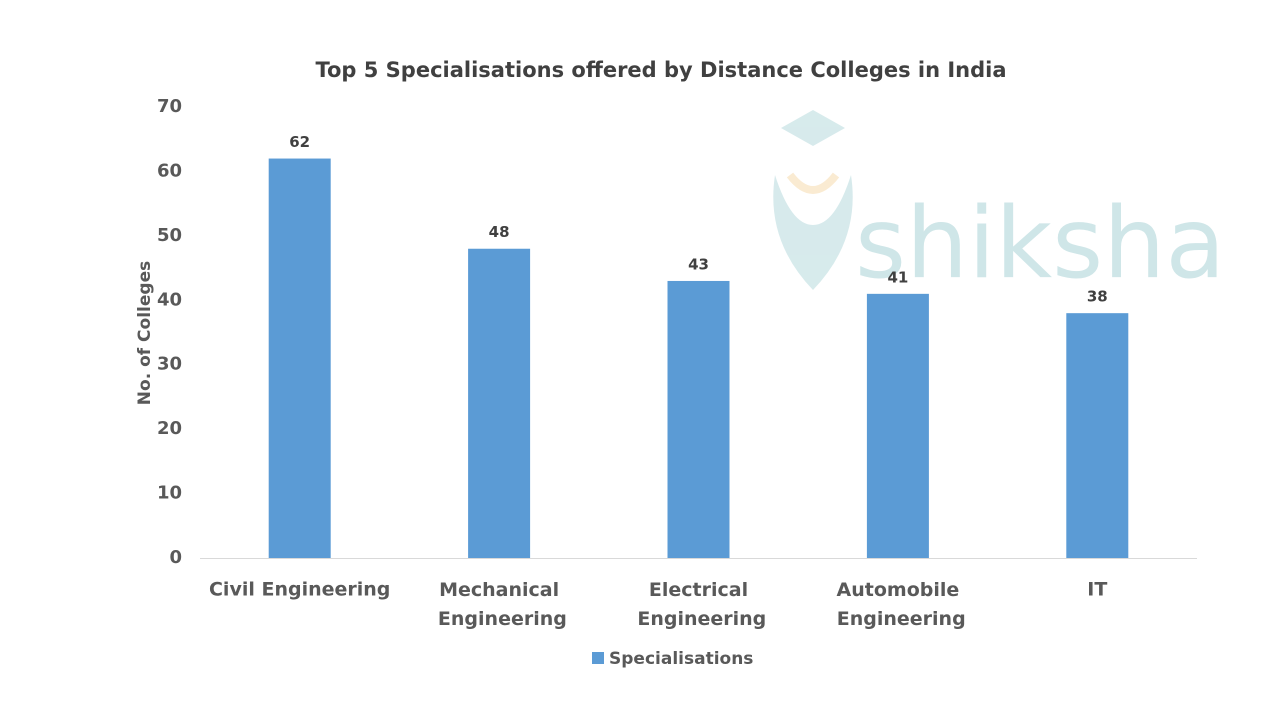 This screenshot has width=1280, height=720. I want to click on watermark-text: shiksha, so click(1040, 244).